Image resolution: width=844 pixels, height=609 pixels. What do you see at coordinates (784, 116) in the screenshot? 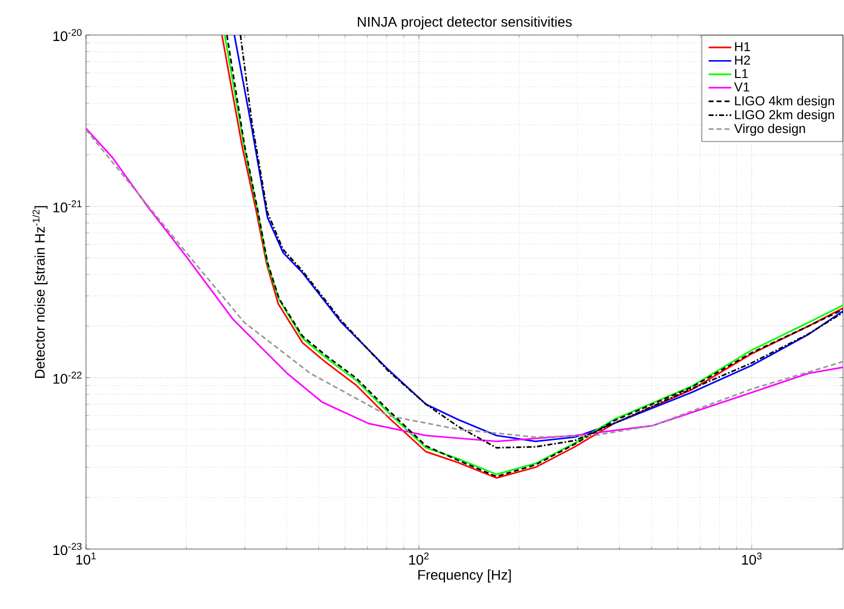
I see `legend-label: LIGO 2km design` at bounding box center [784, 116].